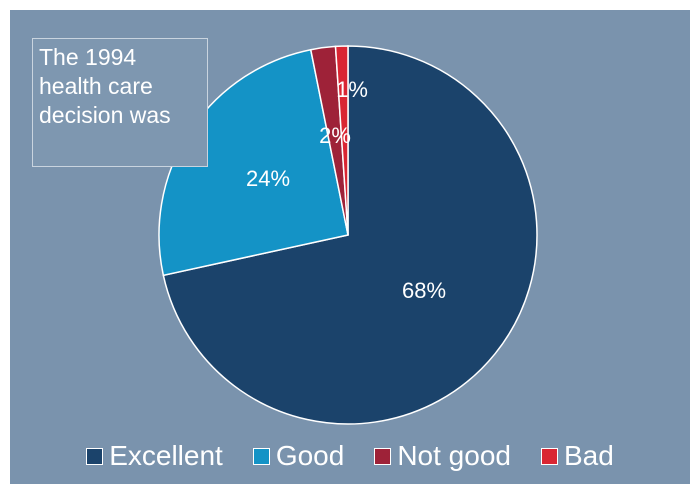 The image size is (700, 494). I want to click on data-label-not-good: 2%, so click(335, 135).